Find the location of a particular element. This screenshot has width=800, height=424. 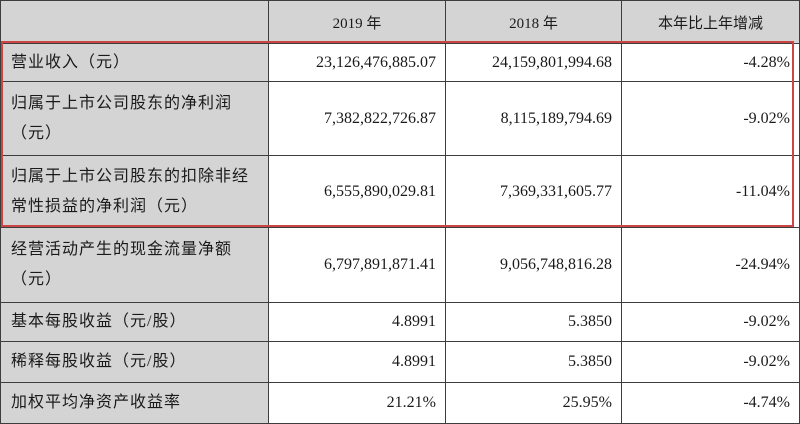

row-label: 营业收入（元） is located at coordinates (134, 62).